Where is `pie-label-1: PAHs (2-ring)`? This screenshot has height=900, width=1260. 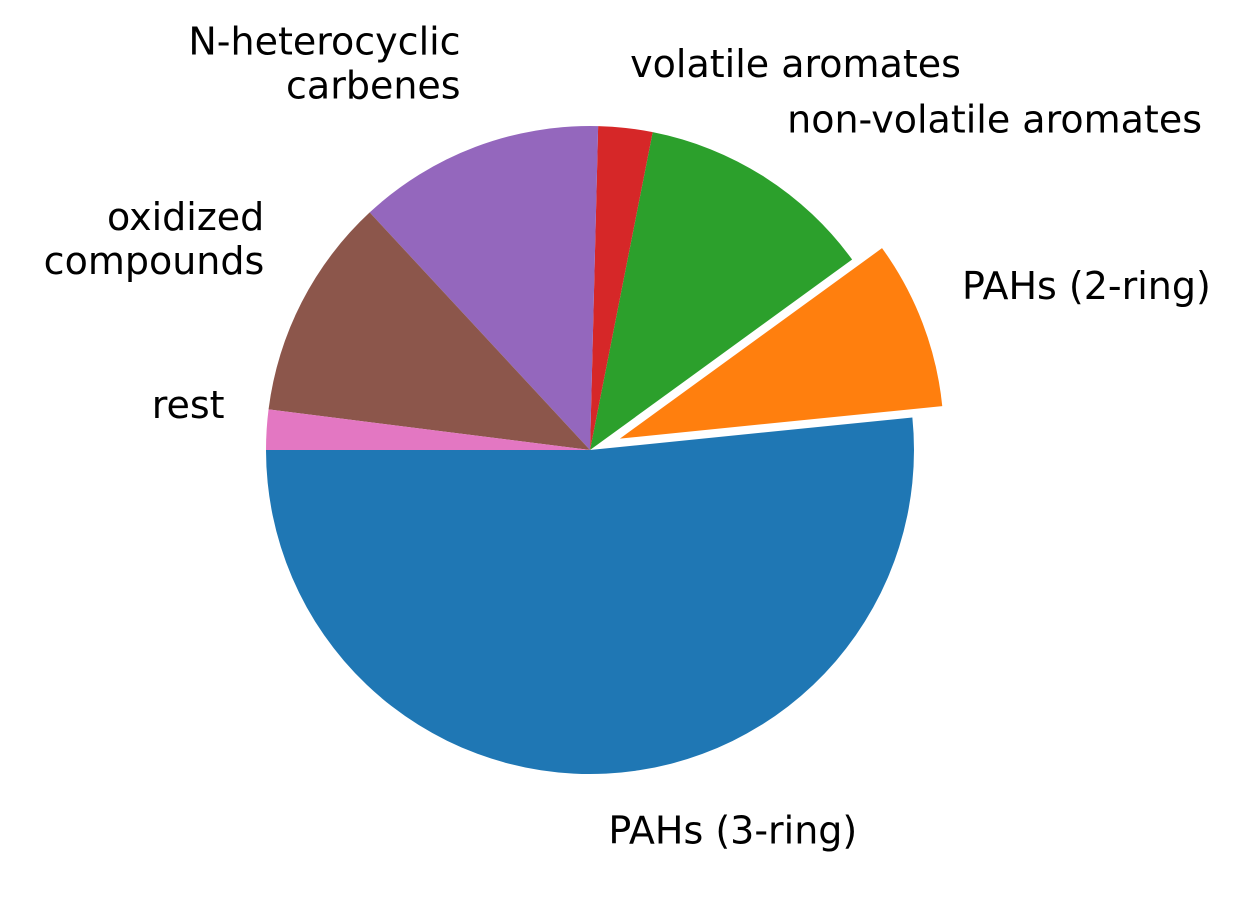 pie-label-1: PAHs (2-ring) is located at coordinates (1086, 286).